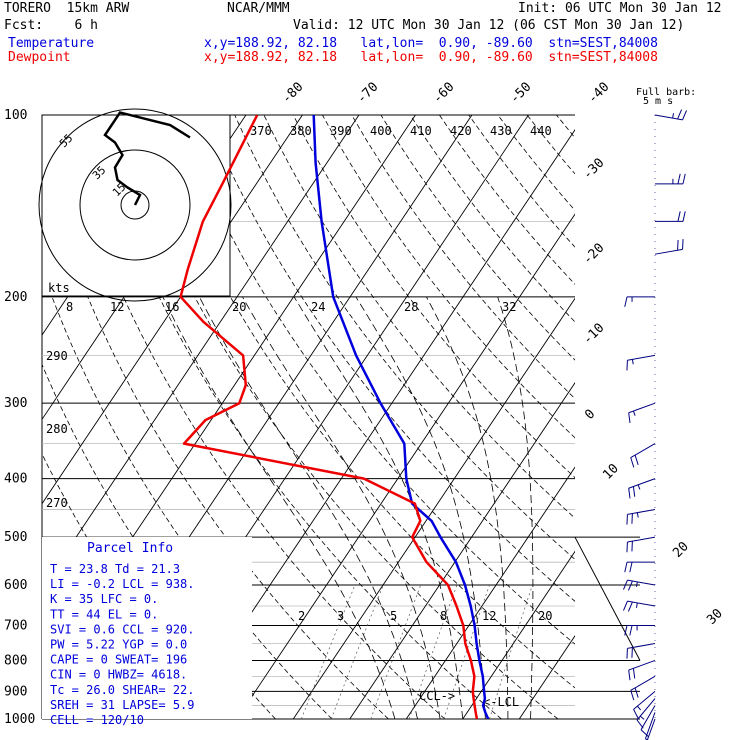  Describe the element at coordinates (39, 57) in the screenshot. I see `dewpoint-label: Dewpoint` at that location.